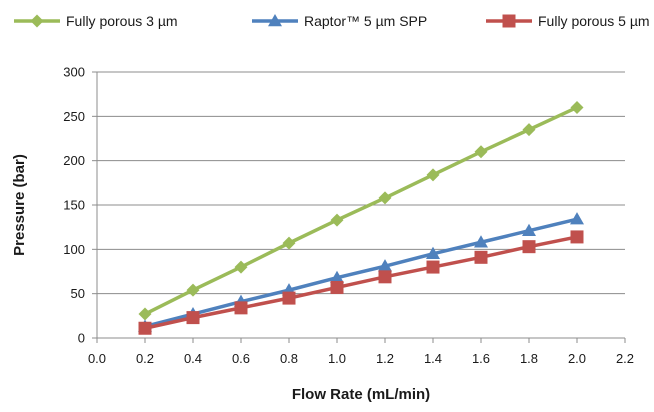 This screenshot has width=654, height=412. What do you see at coordinates (365, 21) in the screenshot?
I see `legend-label: Raptor™ 5 µm SPP` at bounding box center [365, 21].